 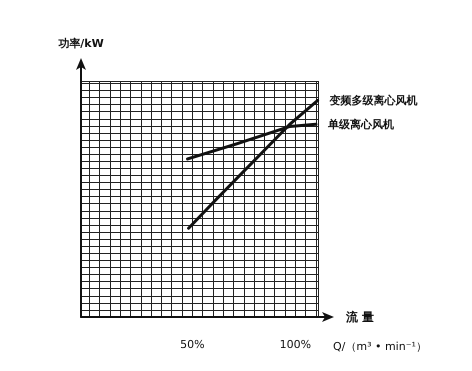 I want to click on x-tick-label: 100%, so click(x=296, y=344).